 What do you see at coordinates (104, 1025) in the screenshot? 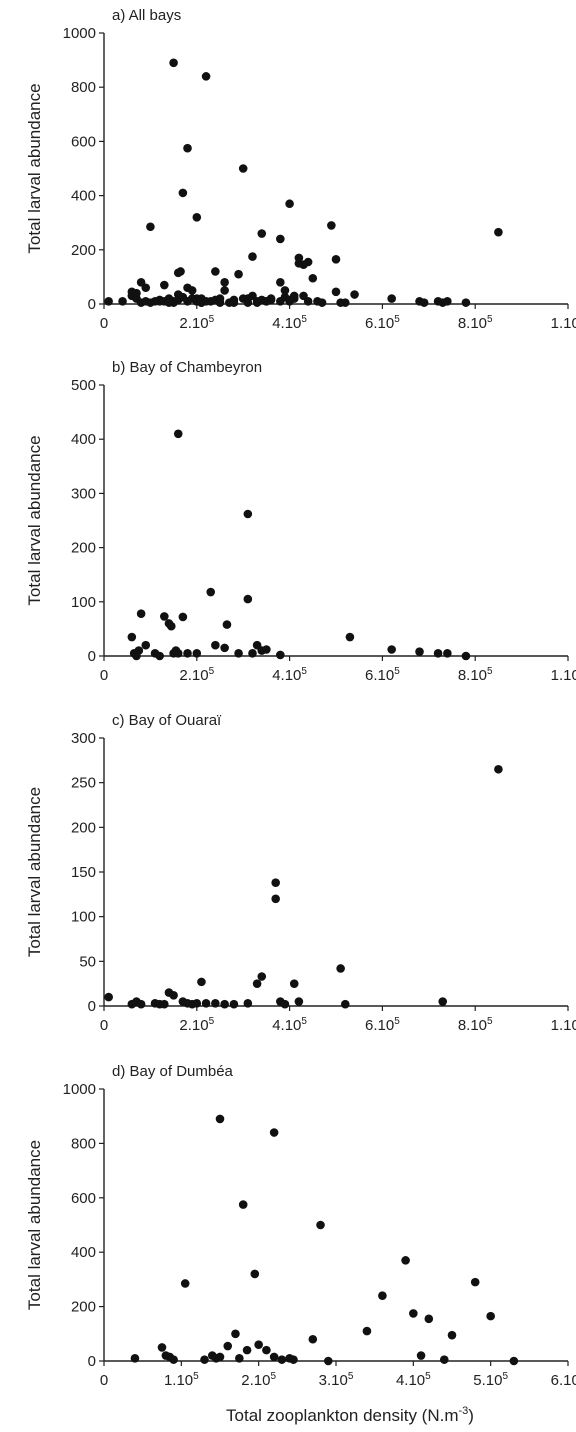
I see `x-tick-label: 0` at bounding box center [104, 1025].